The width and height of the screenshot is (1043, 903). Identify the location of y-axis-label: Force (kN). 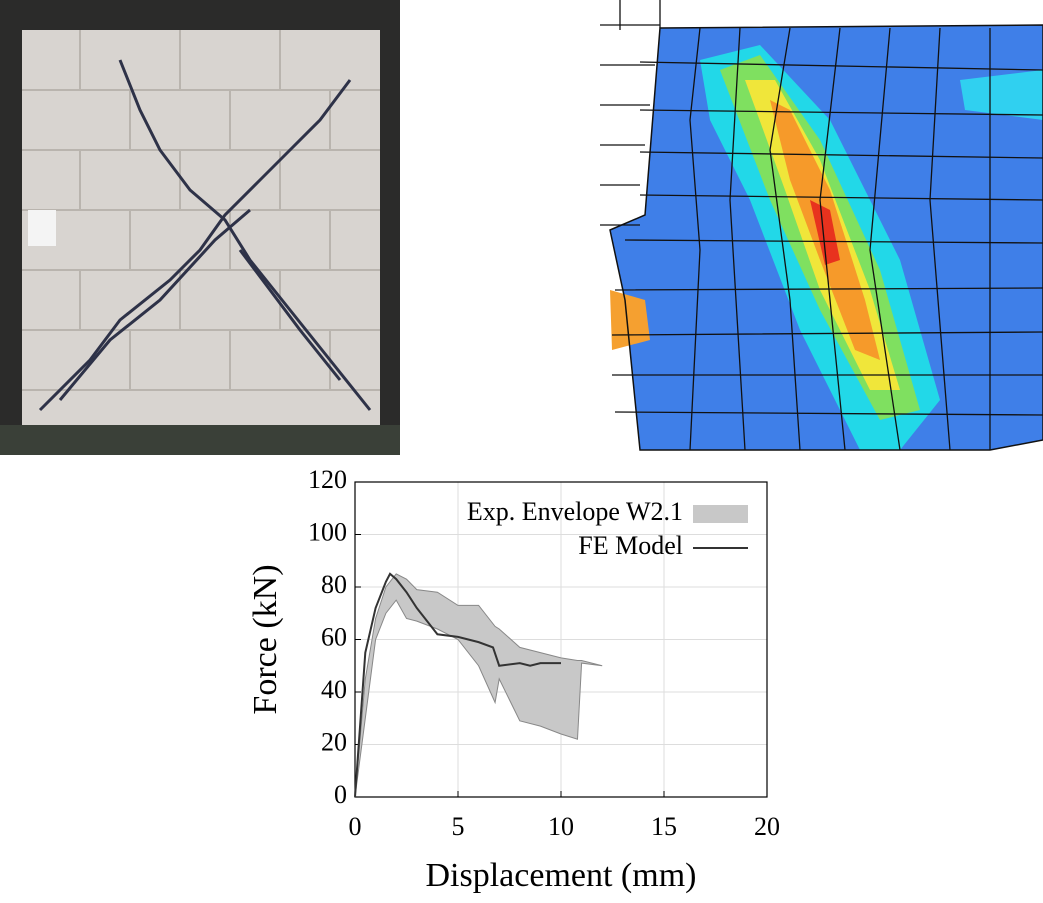
(265, 639).